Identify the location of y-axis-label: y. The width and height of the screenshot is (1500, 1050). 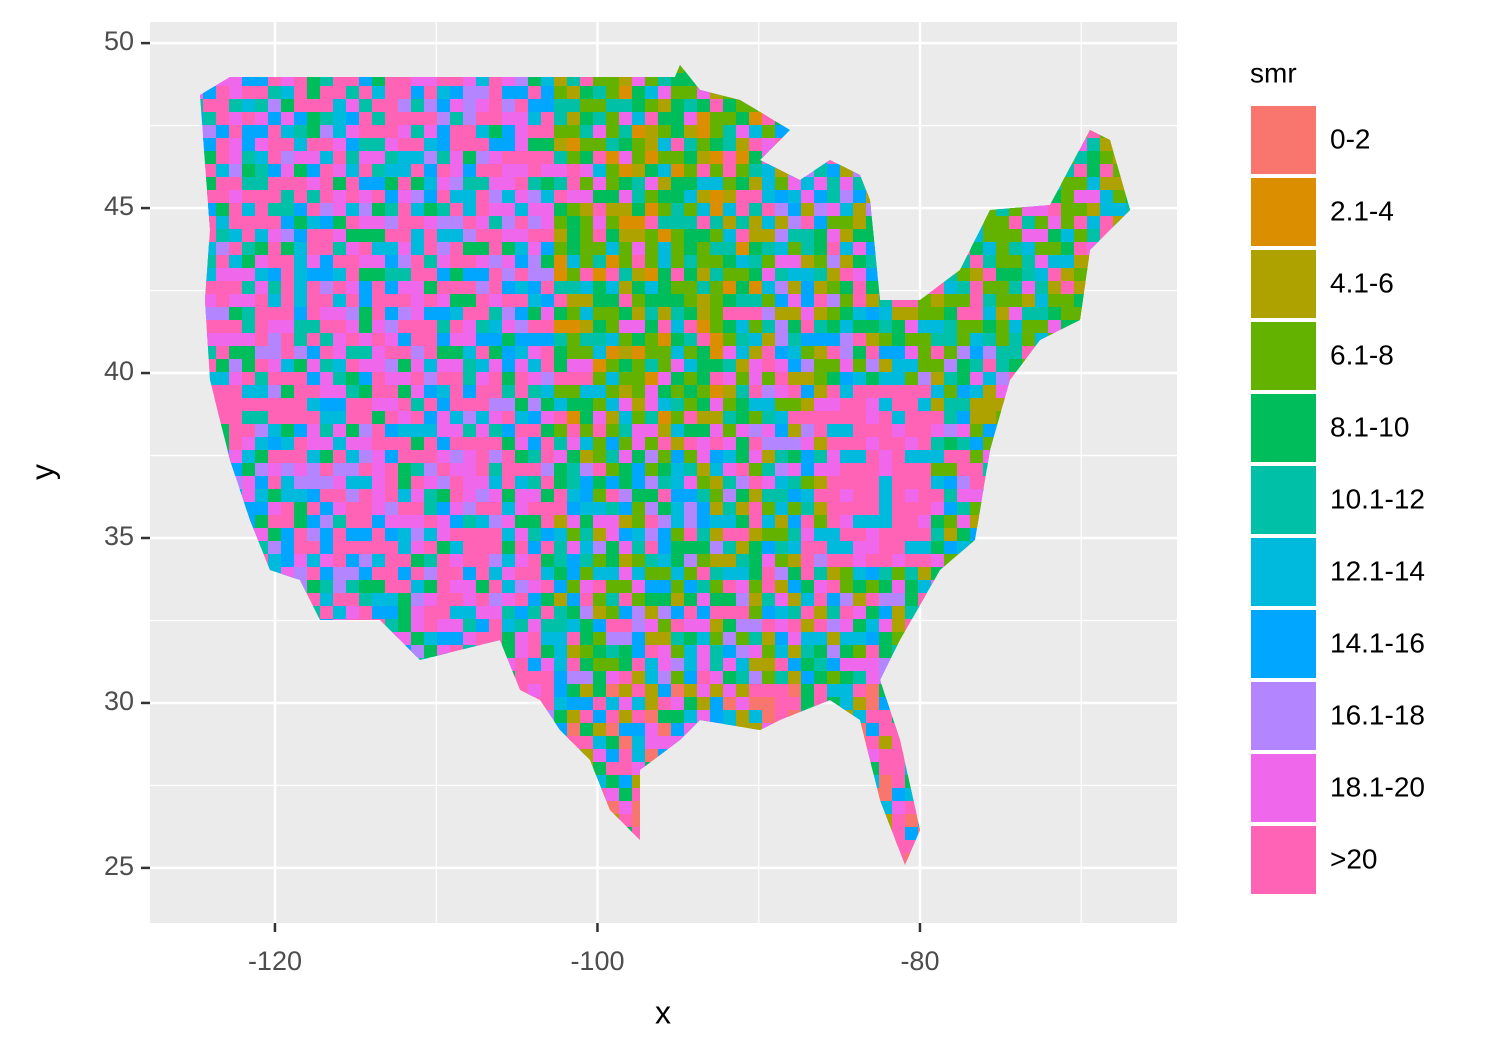
(42, 472).